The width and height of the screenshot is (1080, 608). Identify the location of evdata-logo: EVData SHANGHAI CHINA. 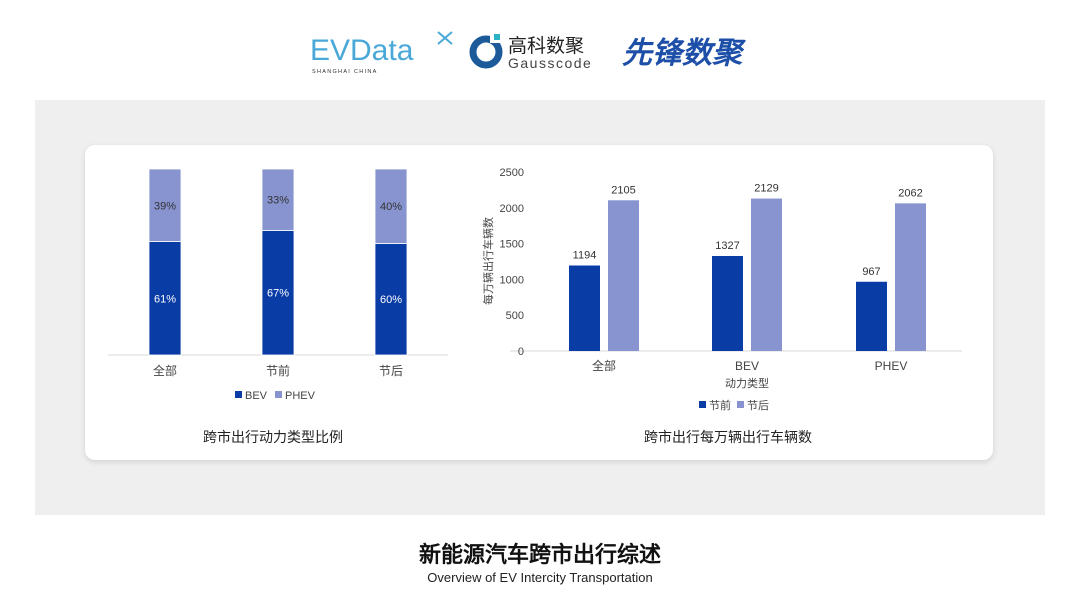
(381, 53).